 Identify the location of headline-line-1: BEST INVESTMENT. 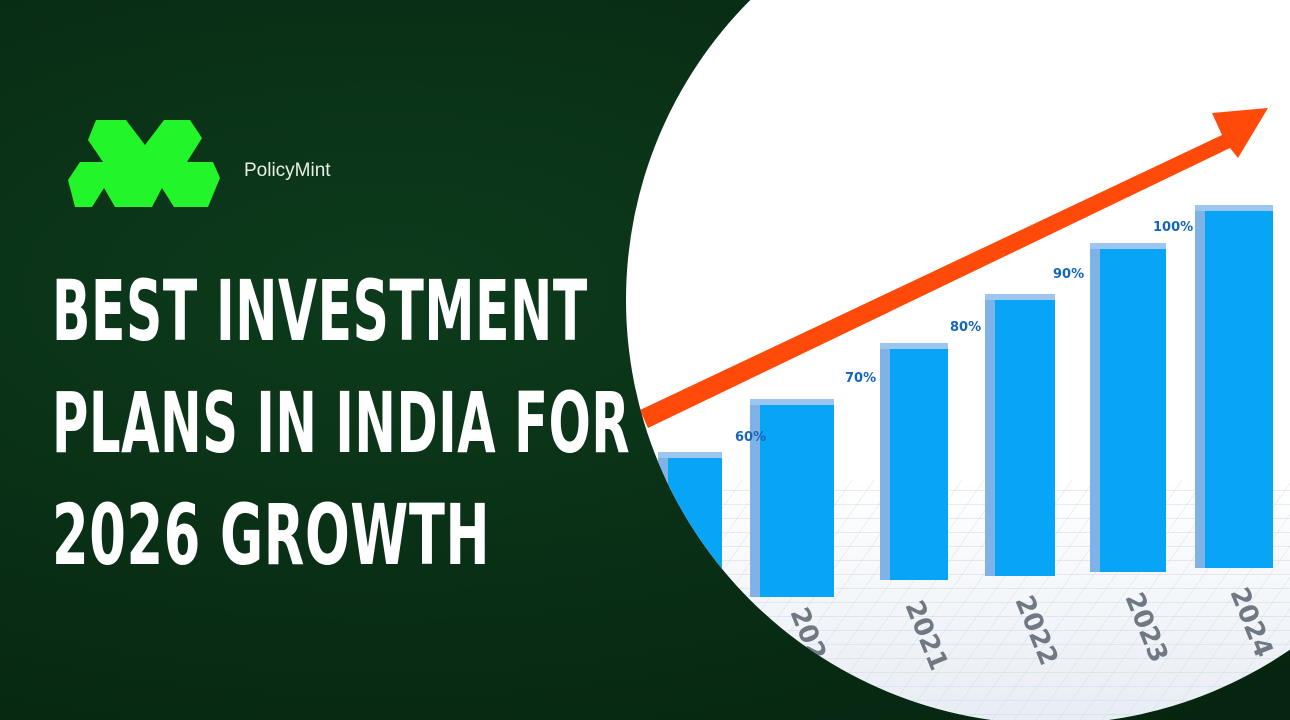
(320, 311).